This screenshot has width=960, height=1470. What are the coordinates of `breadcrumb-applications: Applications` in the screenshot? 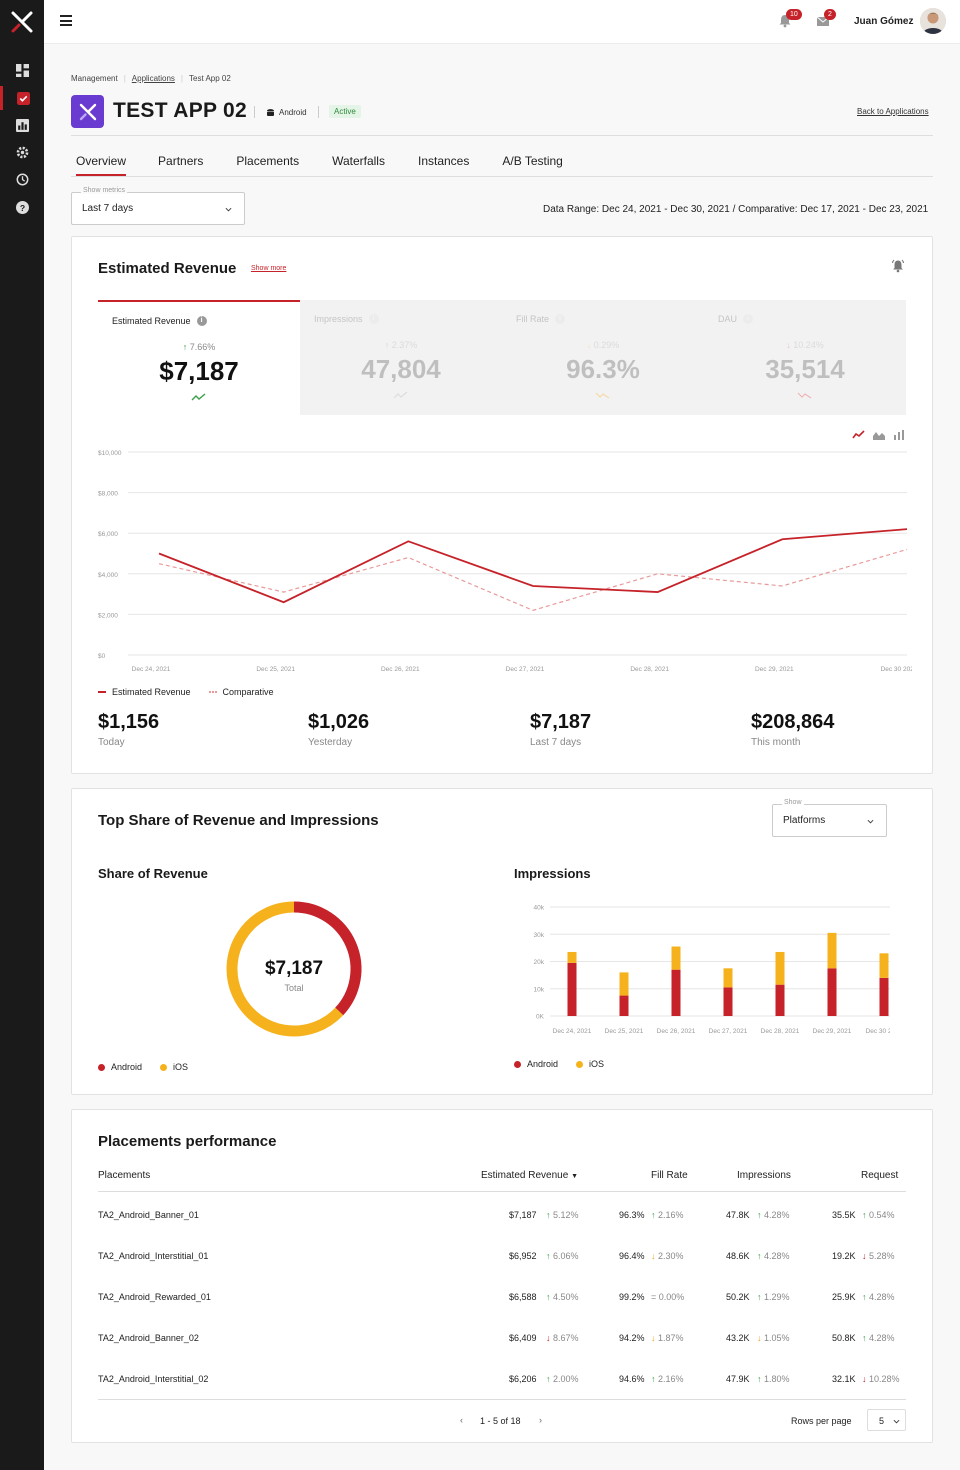 It's located at (153, 78).